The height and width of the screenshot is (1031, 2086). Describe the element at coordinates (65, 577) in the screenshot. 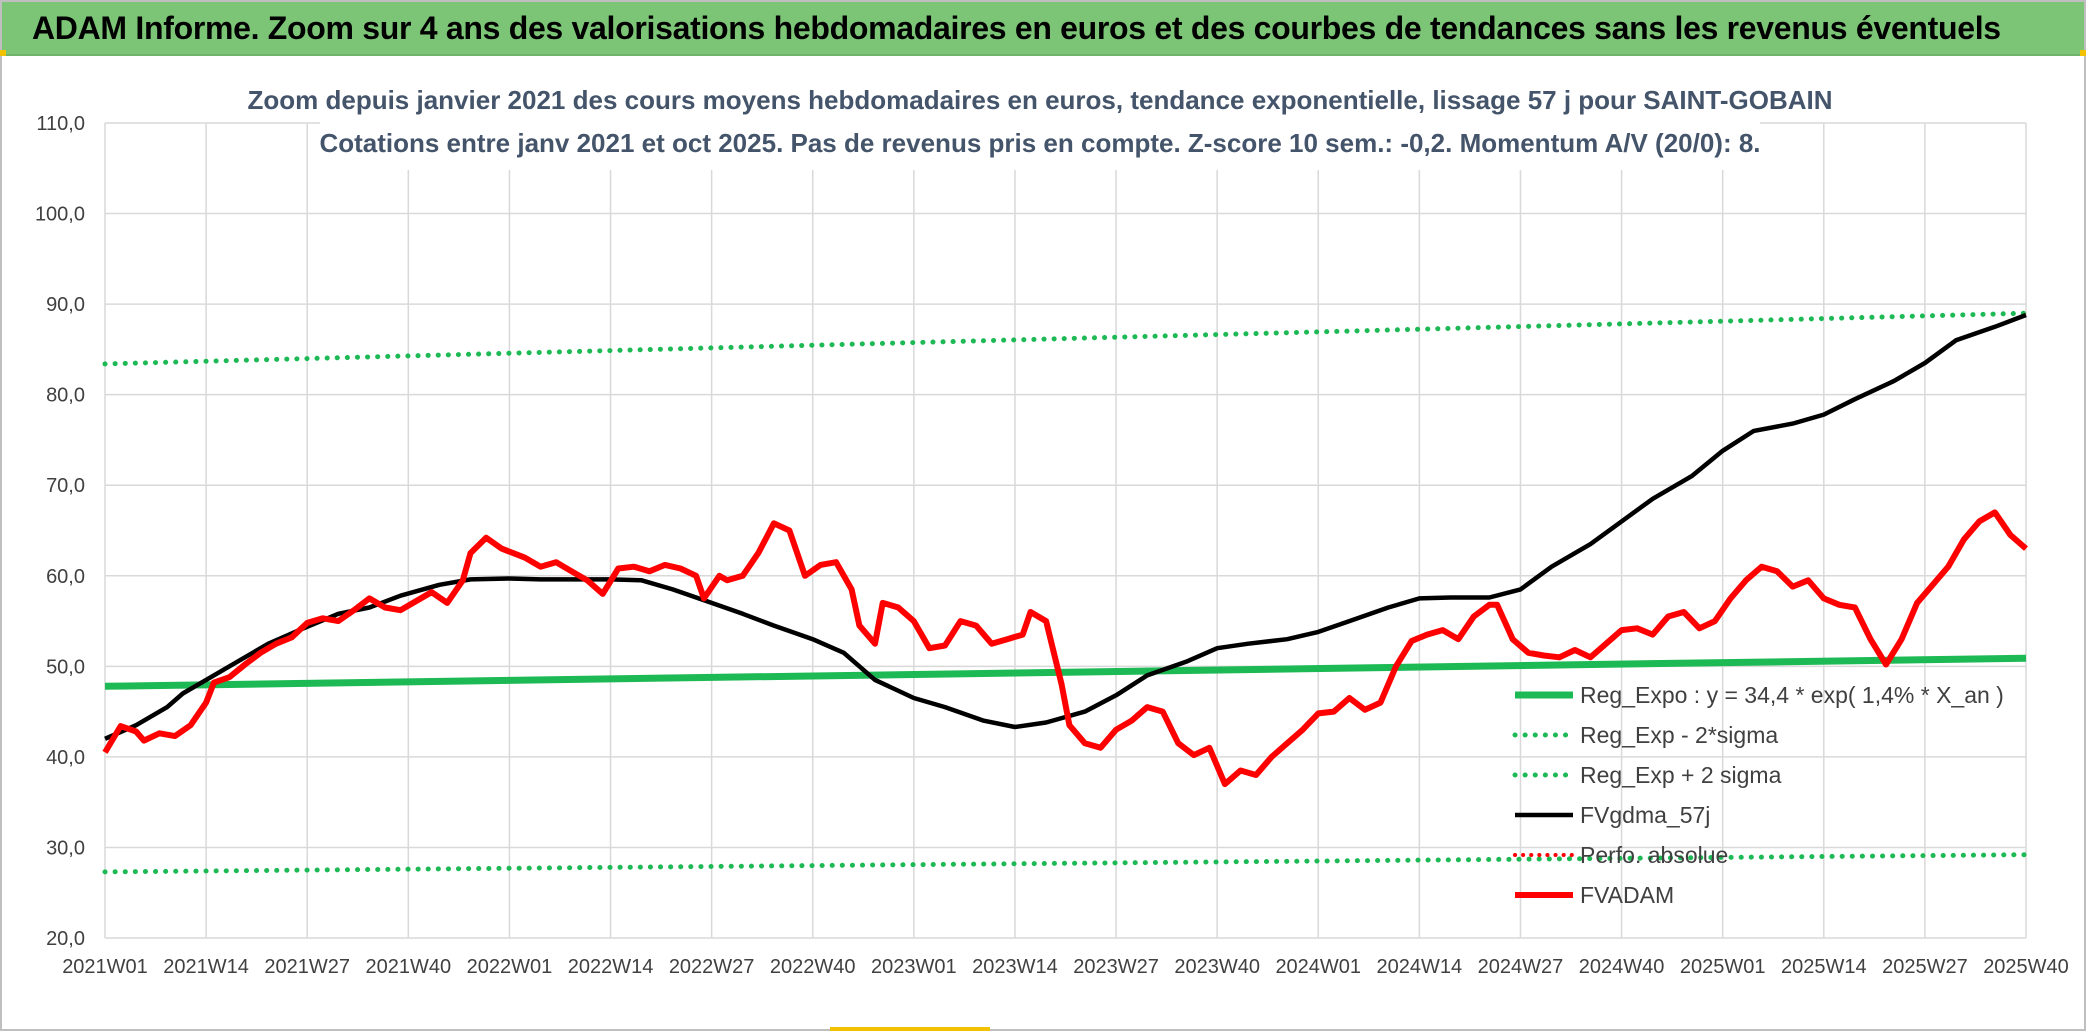

I see `y-tick-label: 60,0` at that location.